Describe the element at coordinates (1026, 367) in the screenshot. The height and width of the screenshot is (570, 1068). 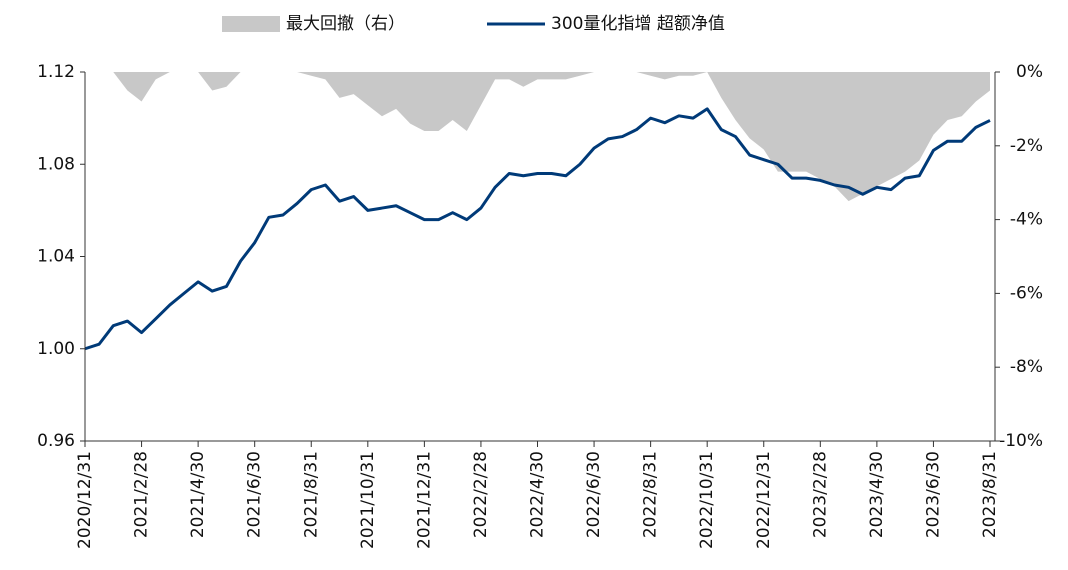
I see `y2-tick-label: -8%` at that location.